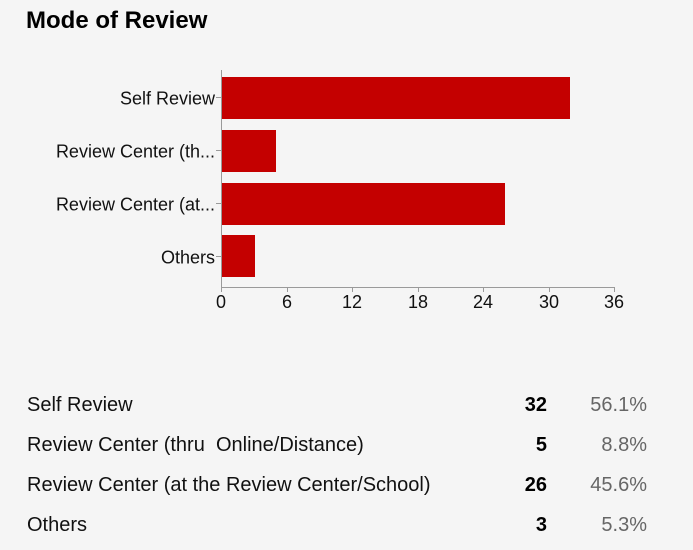  What do you see at coordinates (57, 525) in the screenshot?
I see `row-label: Others` at bounding box center [57, 525].